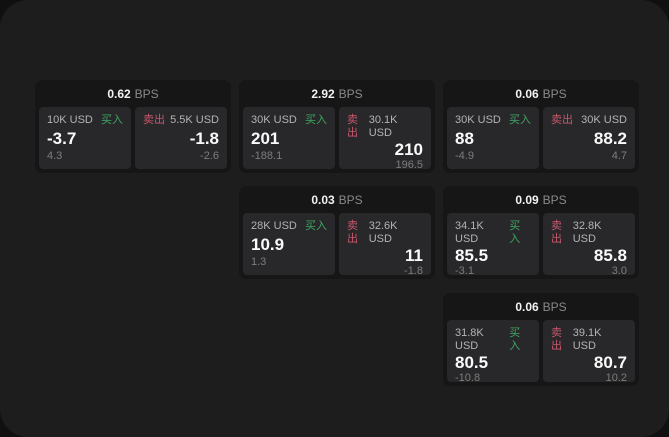 The image size is (669, 437). I want to click on buy-tile-top: 28K USD 买入, so click(289, 226).